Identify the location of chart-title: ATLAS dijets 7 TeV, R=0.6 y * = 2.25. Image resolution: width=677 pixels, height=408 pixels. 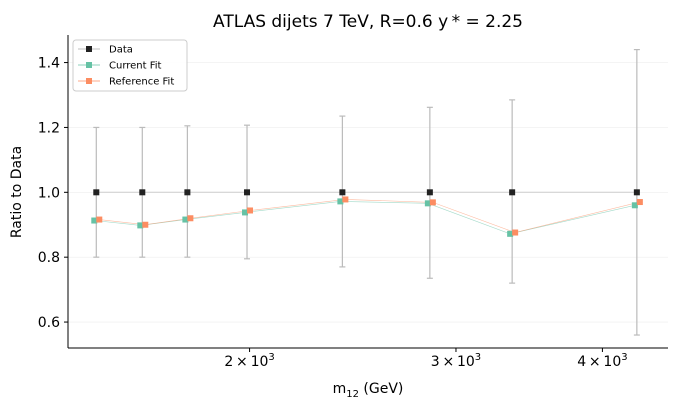
(368, 22).